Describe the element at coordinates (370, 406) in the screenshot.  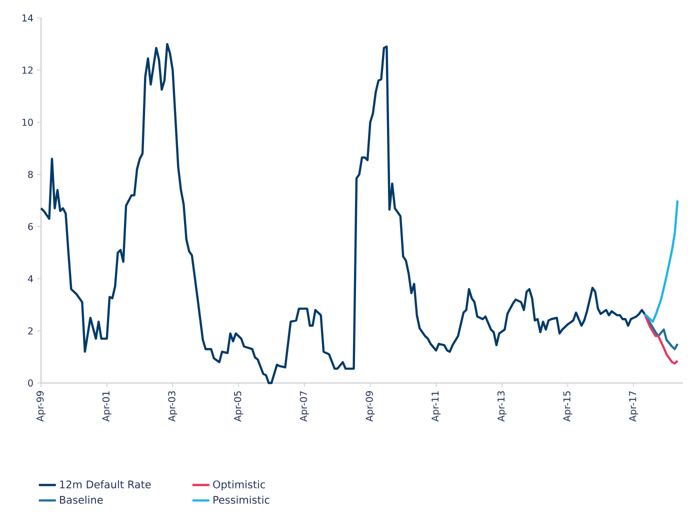
I see `x-tick-label: Apr-09` at that location.